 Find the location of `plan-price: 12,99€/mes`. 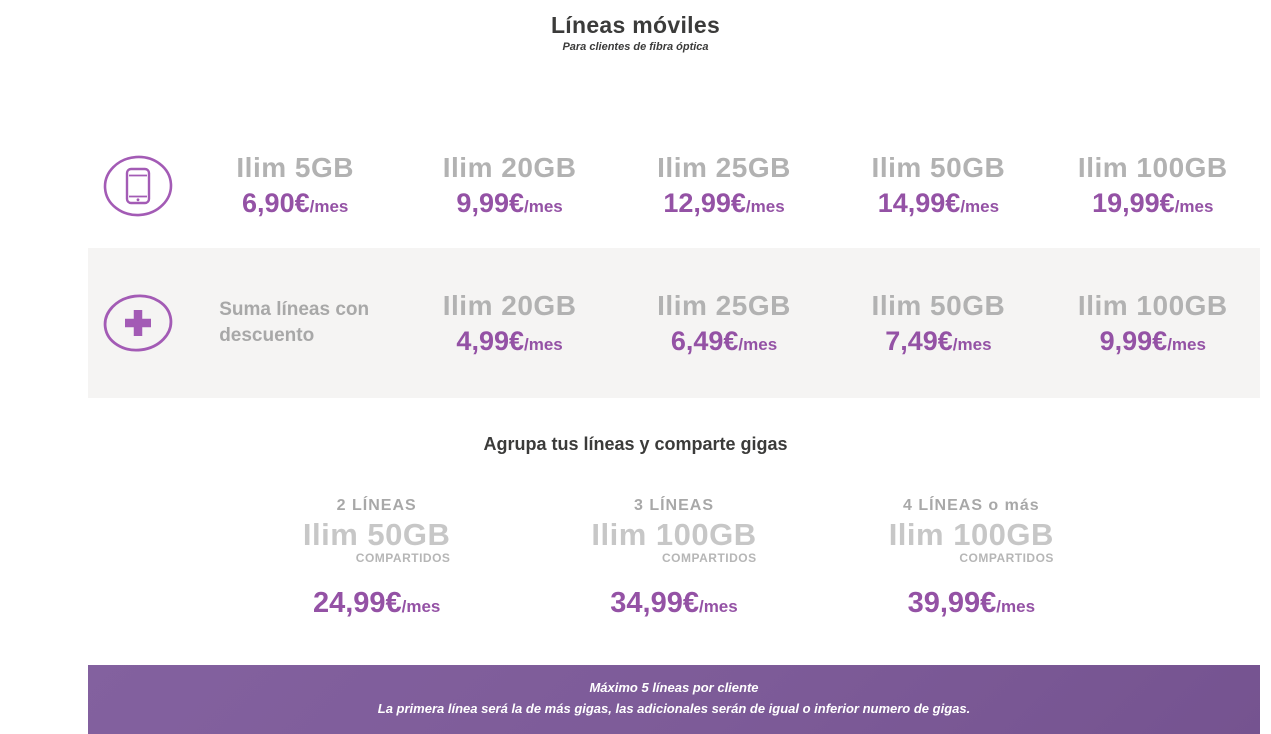

plan-price: 12,99€/mes is located at coordinates (724, 203).